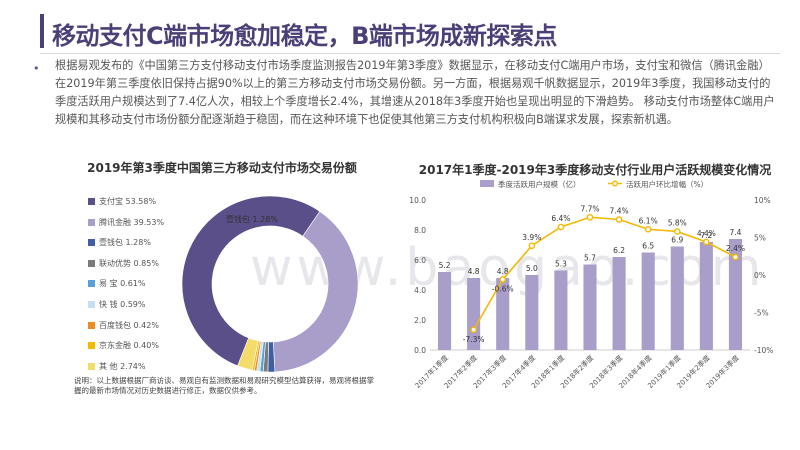 This screenshot has width=800, height=450. Describe the element at coordinates (760, 275) in the screenshot. I see `y-right-tick-label: 0%` at that location.